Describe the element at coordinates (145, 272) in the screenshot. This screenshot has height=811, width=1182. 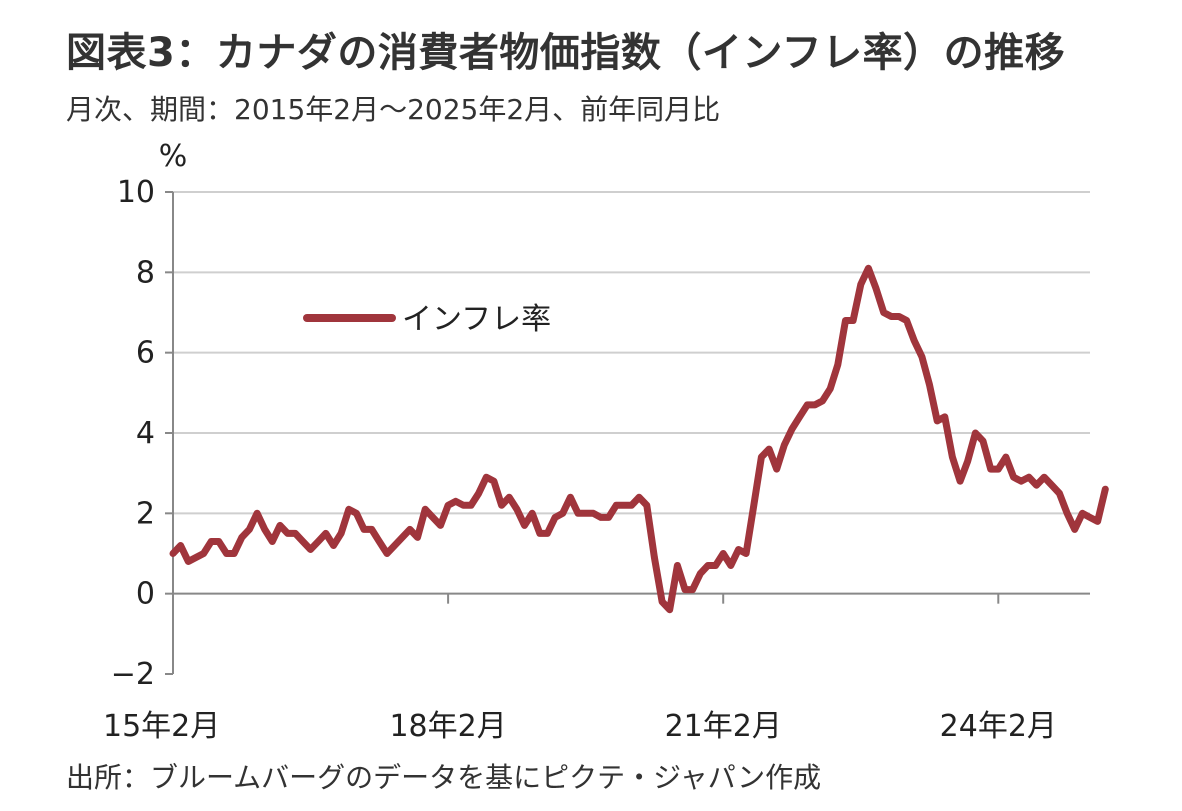
I see `y-tick-label: 8` at that location.